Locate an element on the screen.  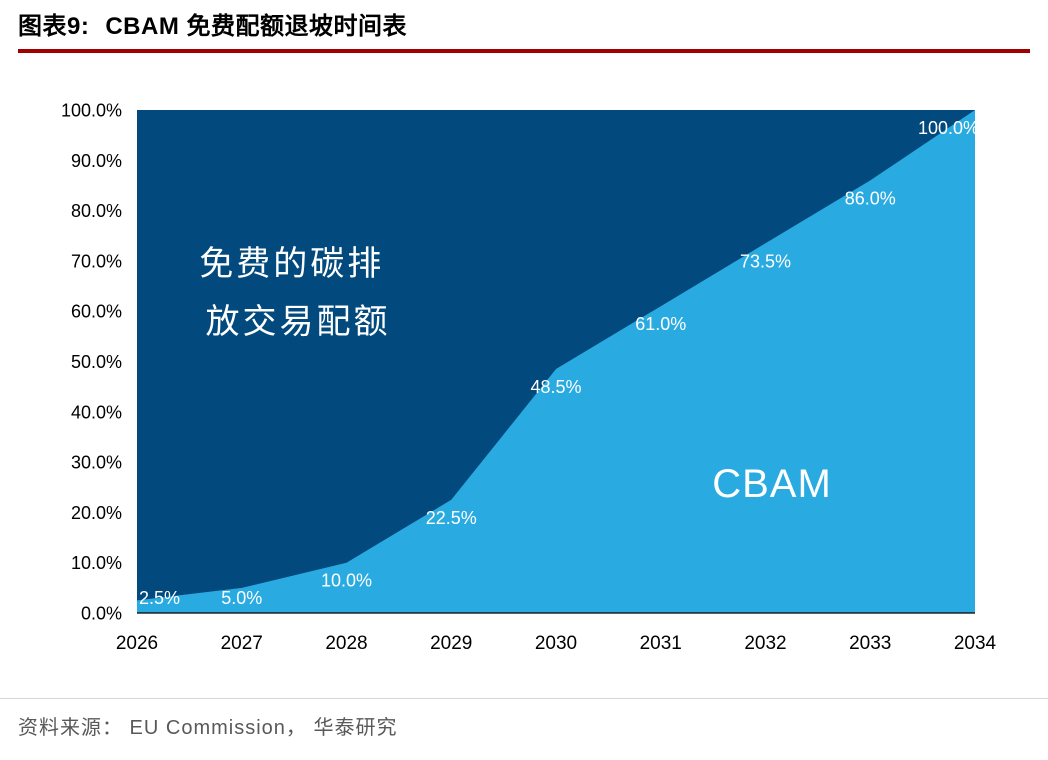
x-axis-labels: 2026 2027 2028 2029 2030 2031 2032 2033 2034 is located at coordinates (556, 643).